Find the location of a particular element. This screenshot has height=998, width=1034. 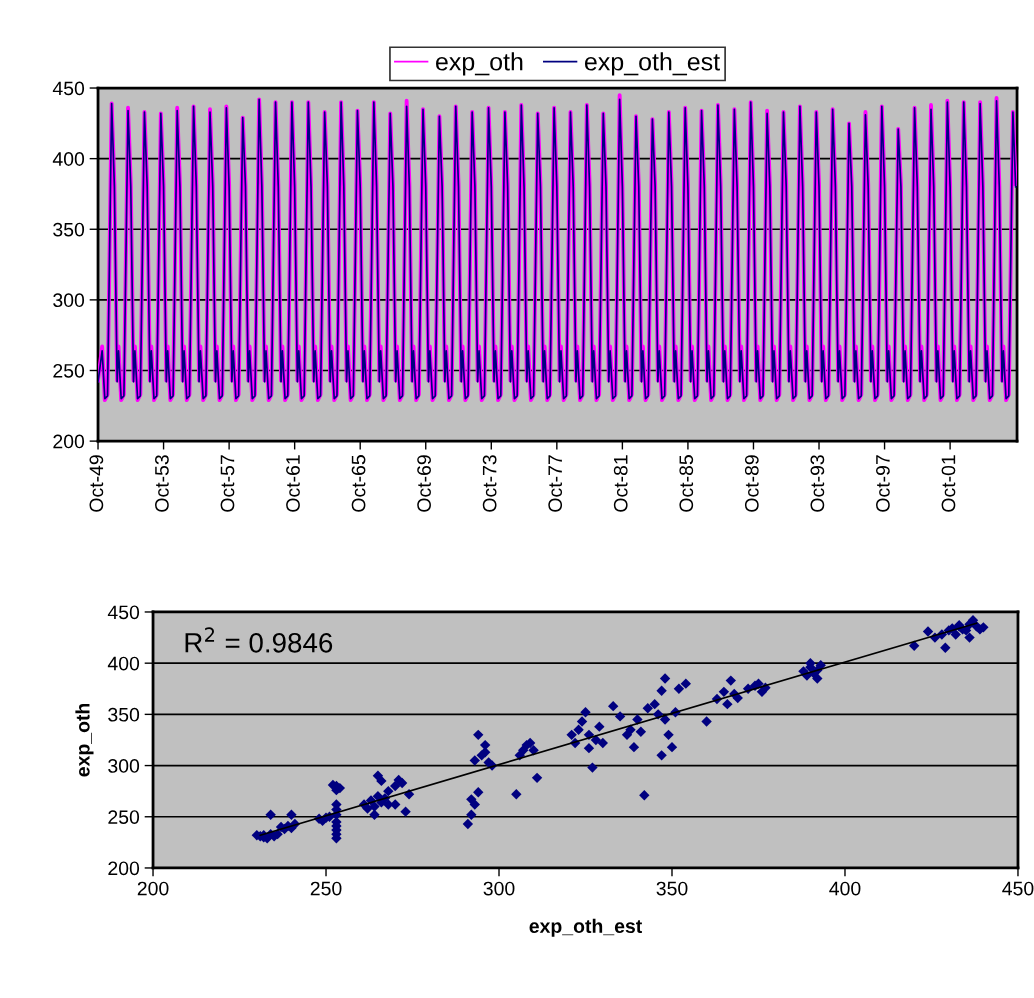

legend-label: exp_oth is located at coordinates (479, 64).